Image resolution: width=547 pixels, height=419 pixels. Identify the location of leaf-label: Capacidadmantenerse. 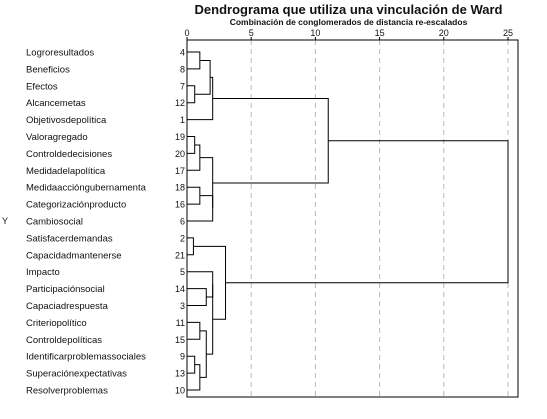
(74, 255).